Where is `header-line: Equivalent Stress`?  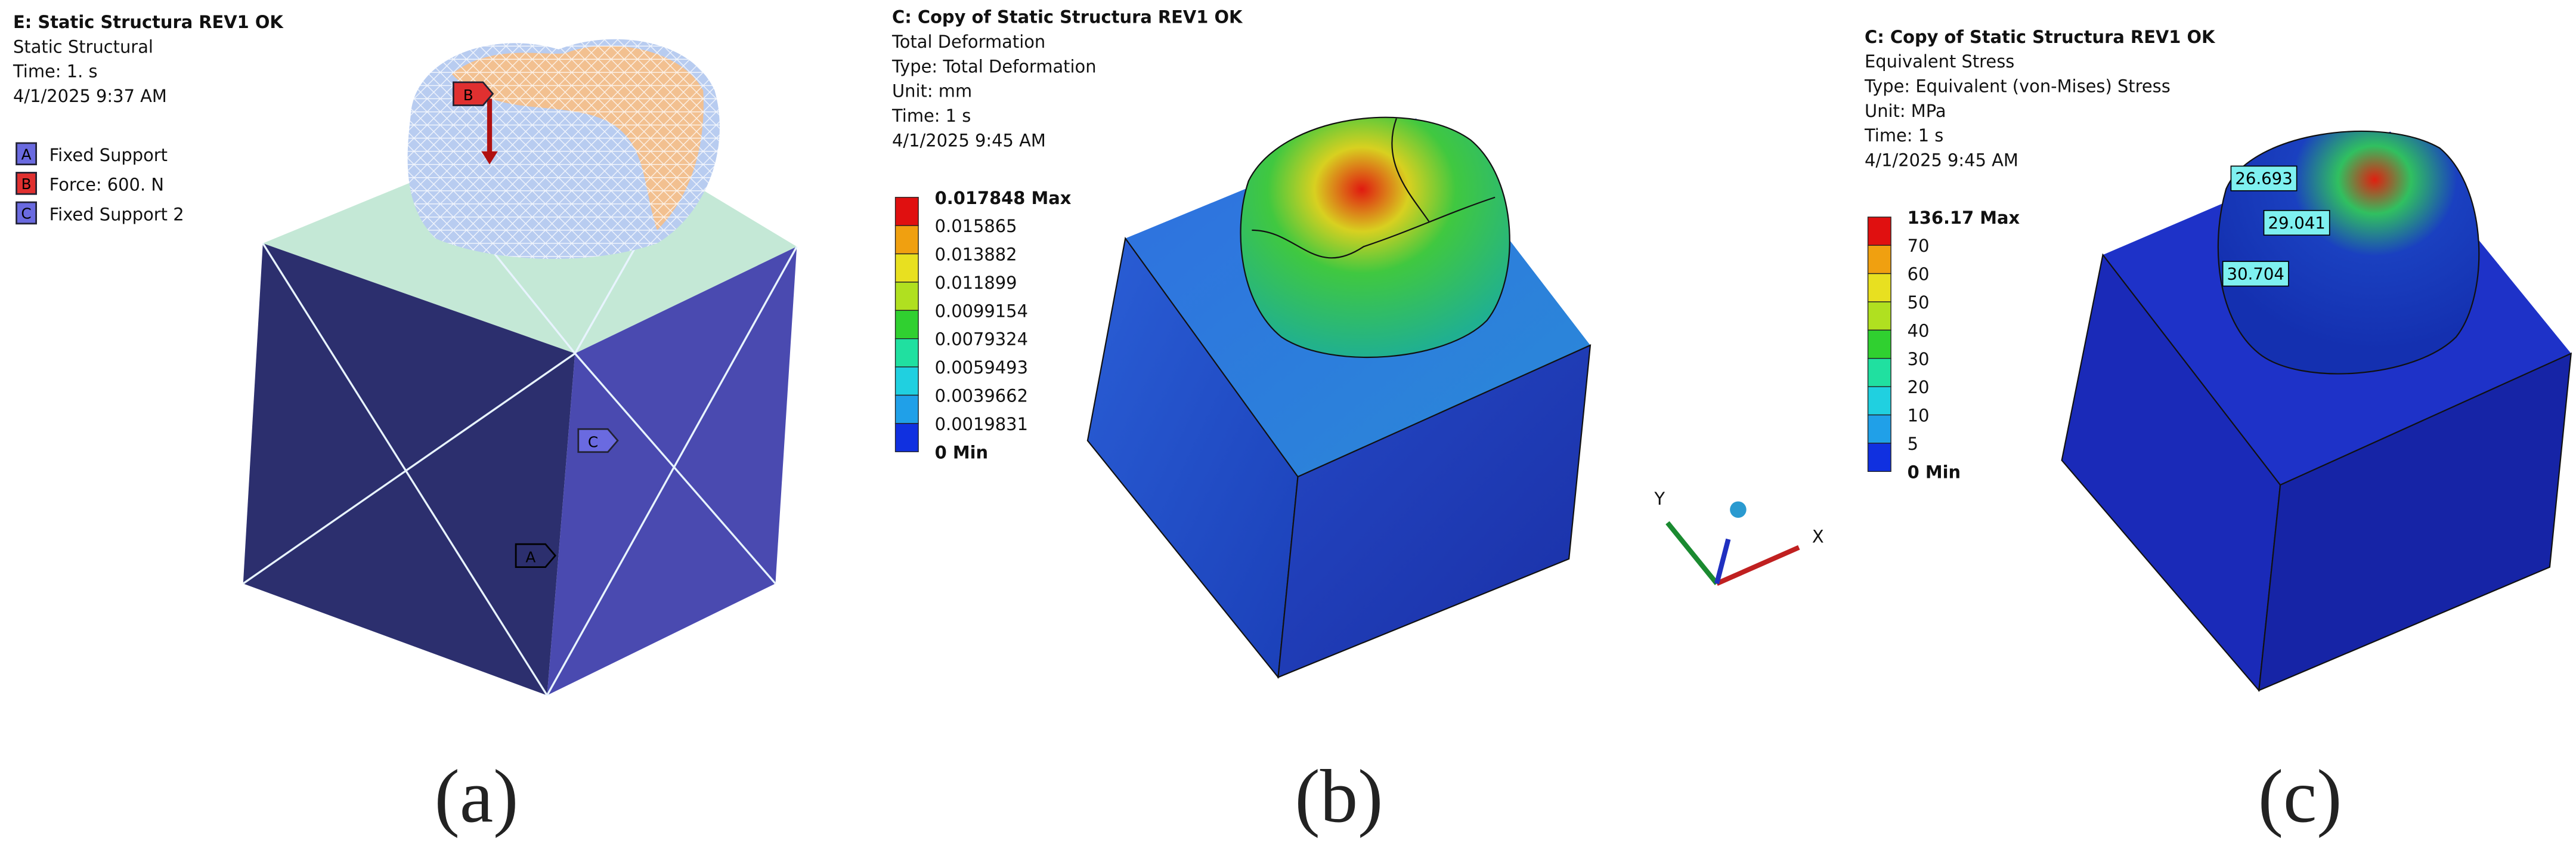
header-line: Equivalent Stress is located at coordinates (1940, 61).